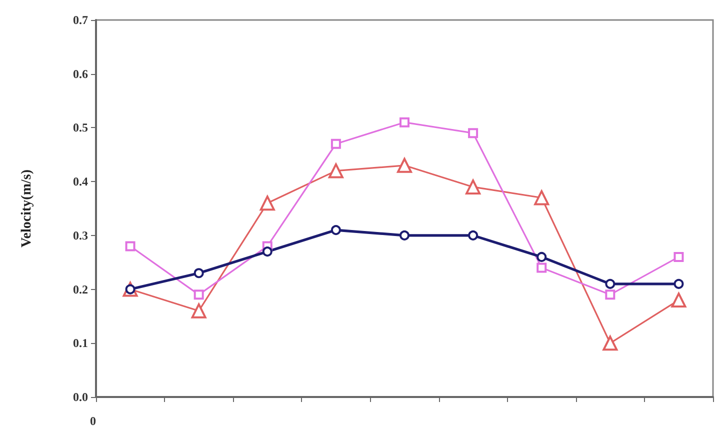  I want to click on y-tick-label: 0.2, so click(80, 289).